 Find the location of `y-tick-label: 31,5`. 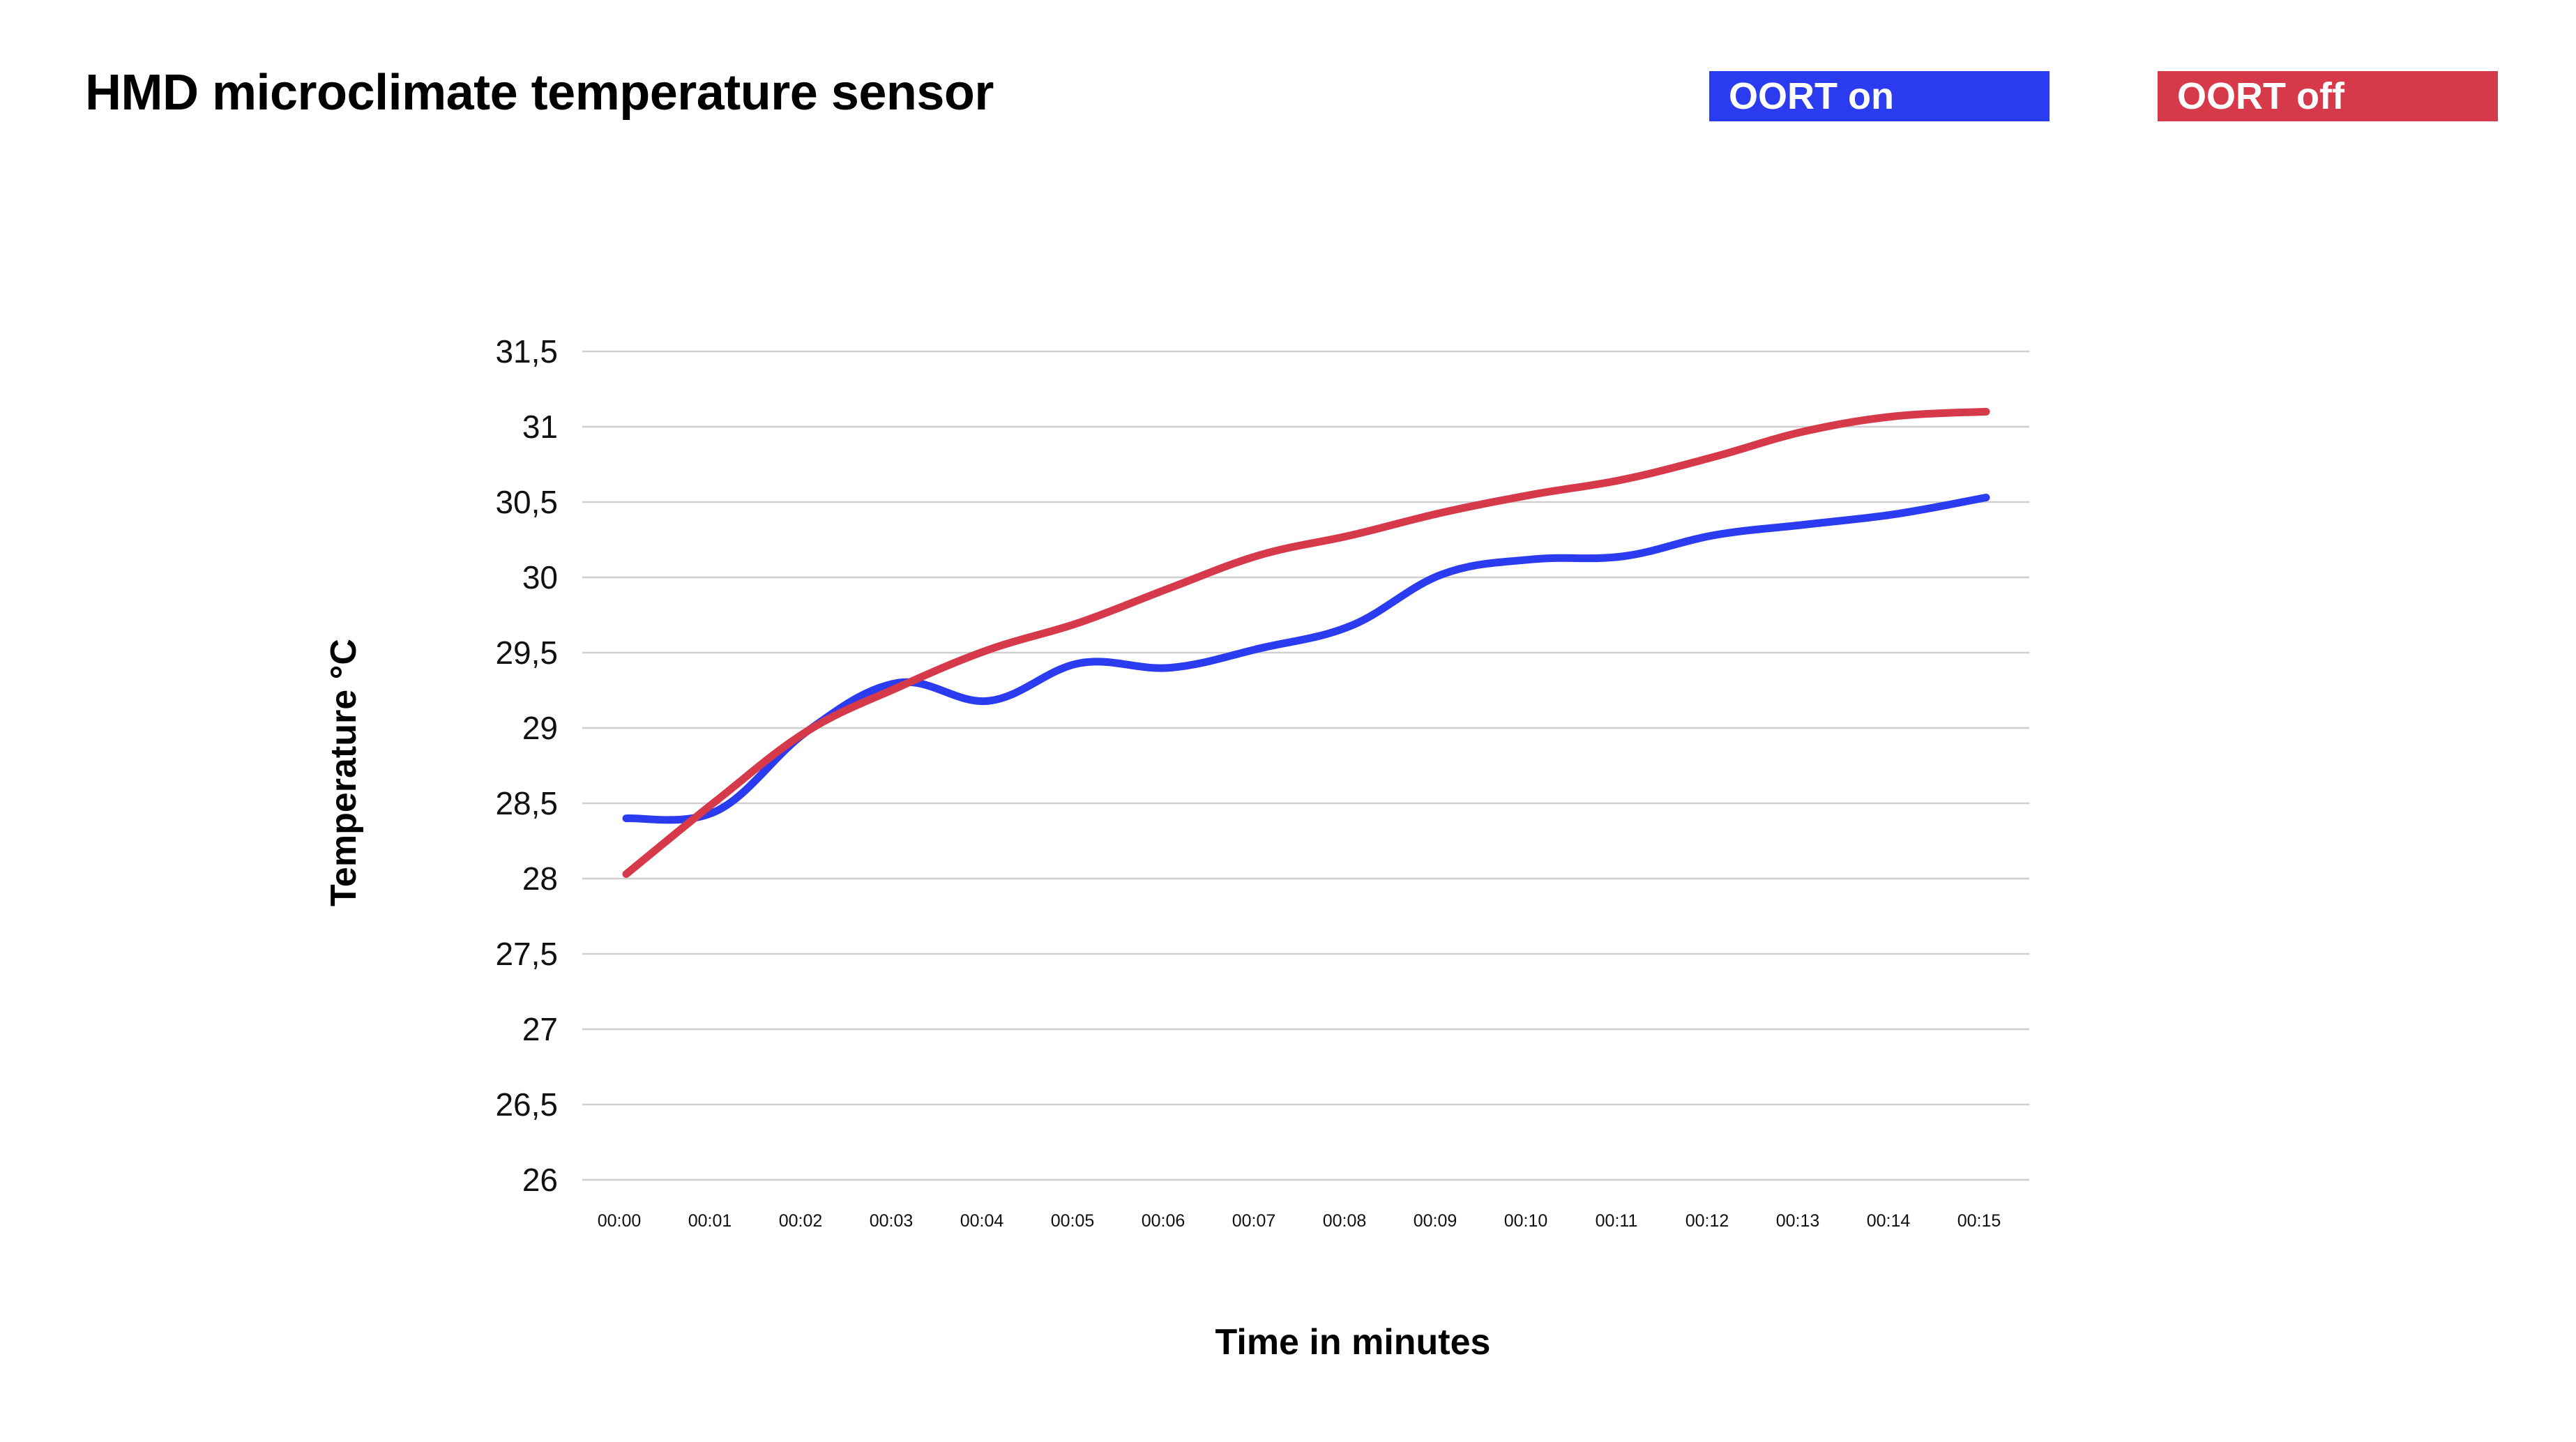

y-tick-label: 31,5 is located at coordinates (526, 351).